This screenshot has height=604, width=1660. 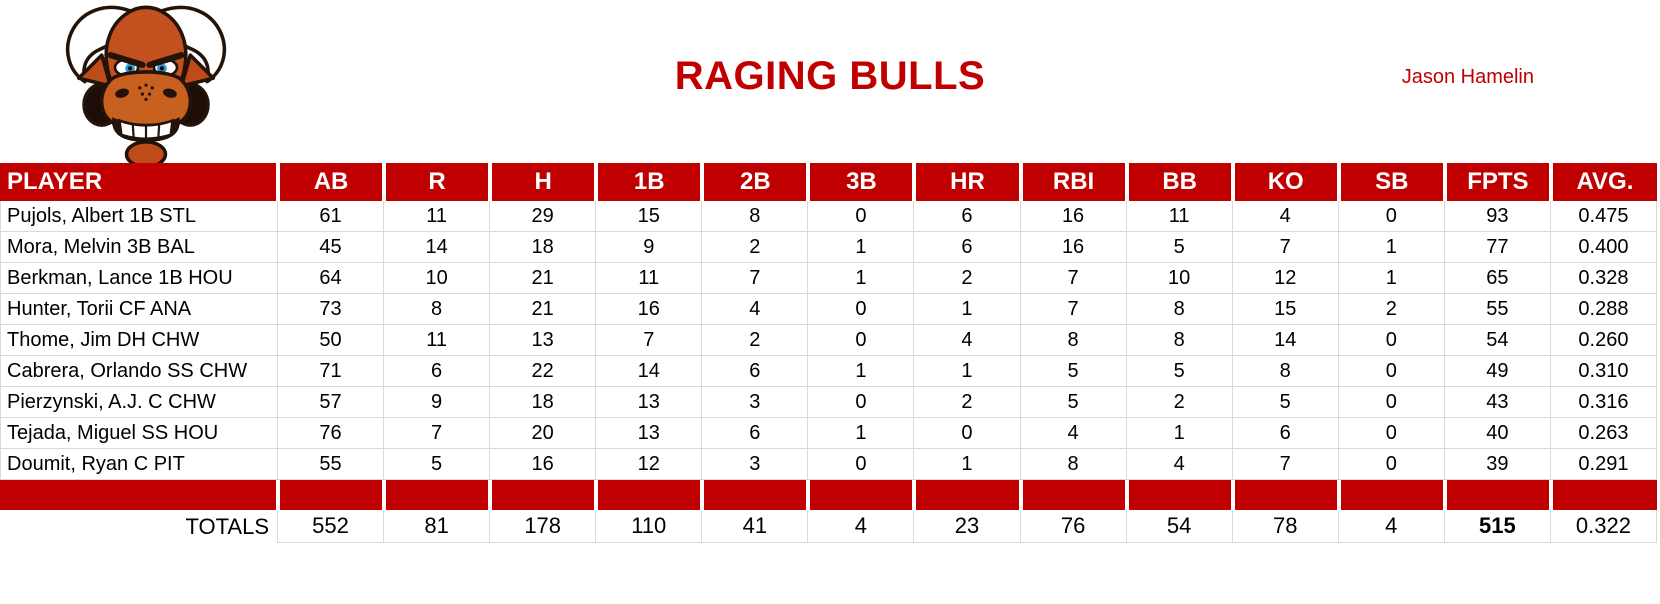 What do you see at coordinates (1179, 526) in the screenshot?
I see `total-stat-cell: 54` at bounding box center [1179, 526].